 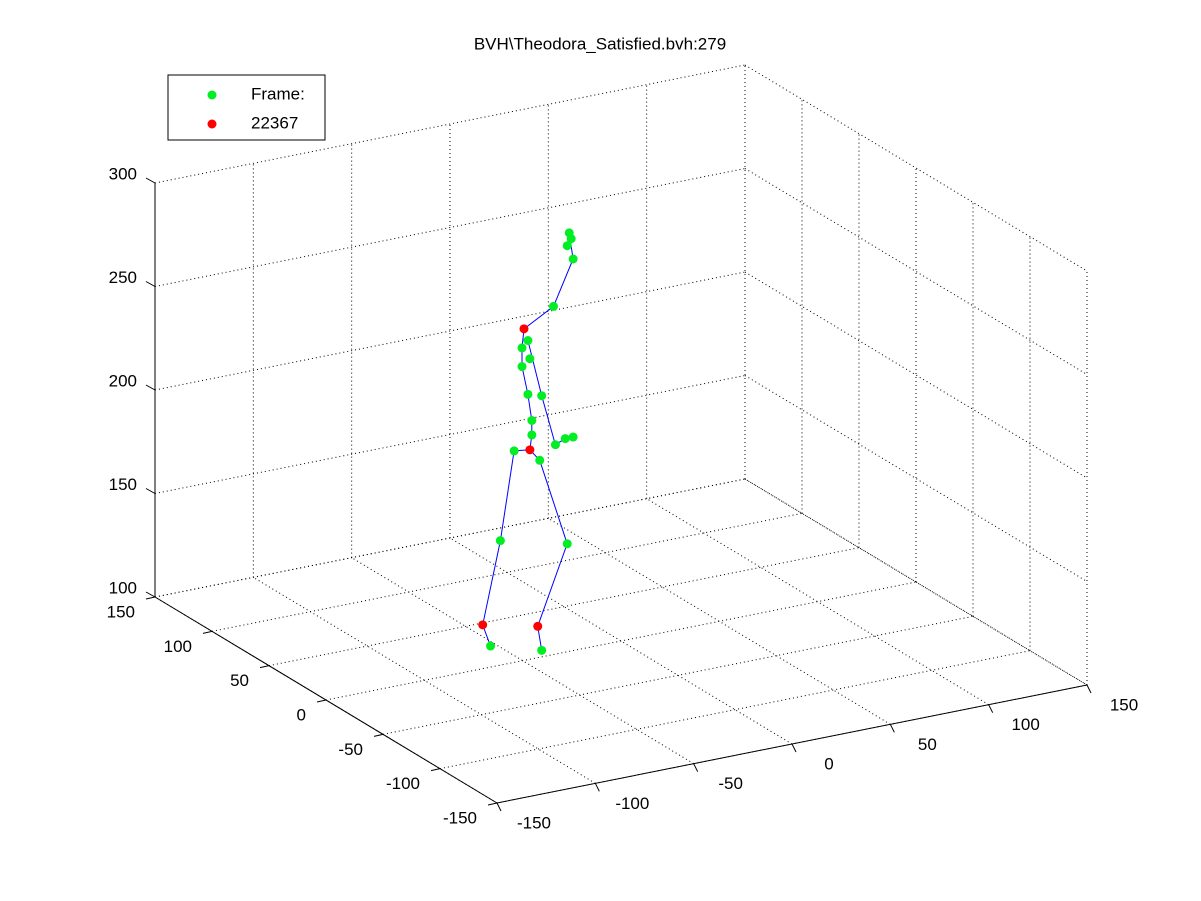 I want to click on z-tick-label: 150, so click(x=123, y=484).